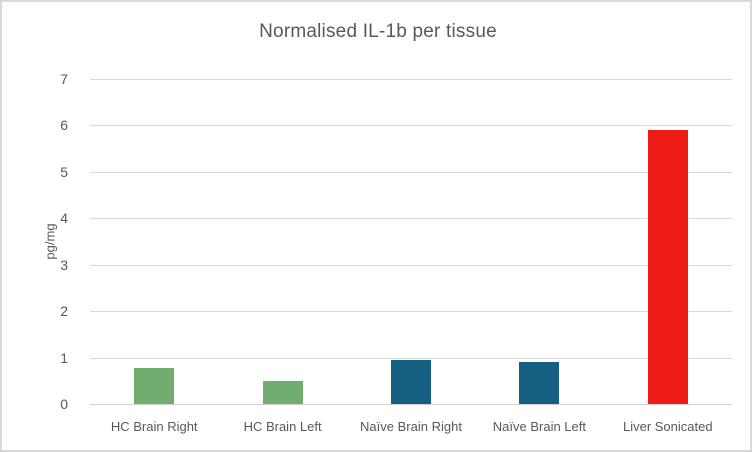 This screenshot has width=752, height=452. What do you see at coordinates (64, 218) in the screenshot?
I see `y-axis-tick-label: 4` at bounding box center [64, 218].